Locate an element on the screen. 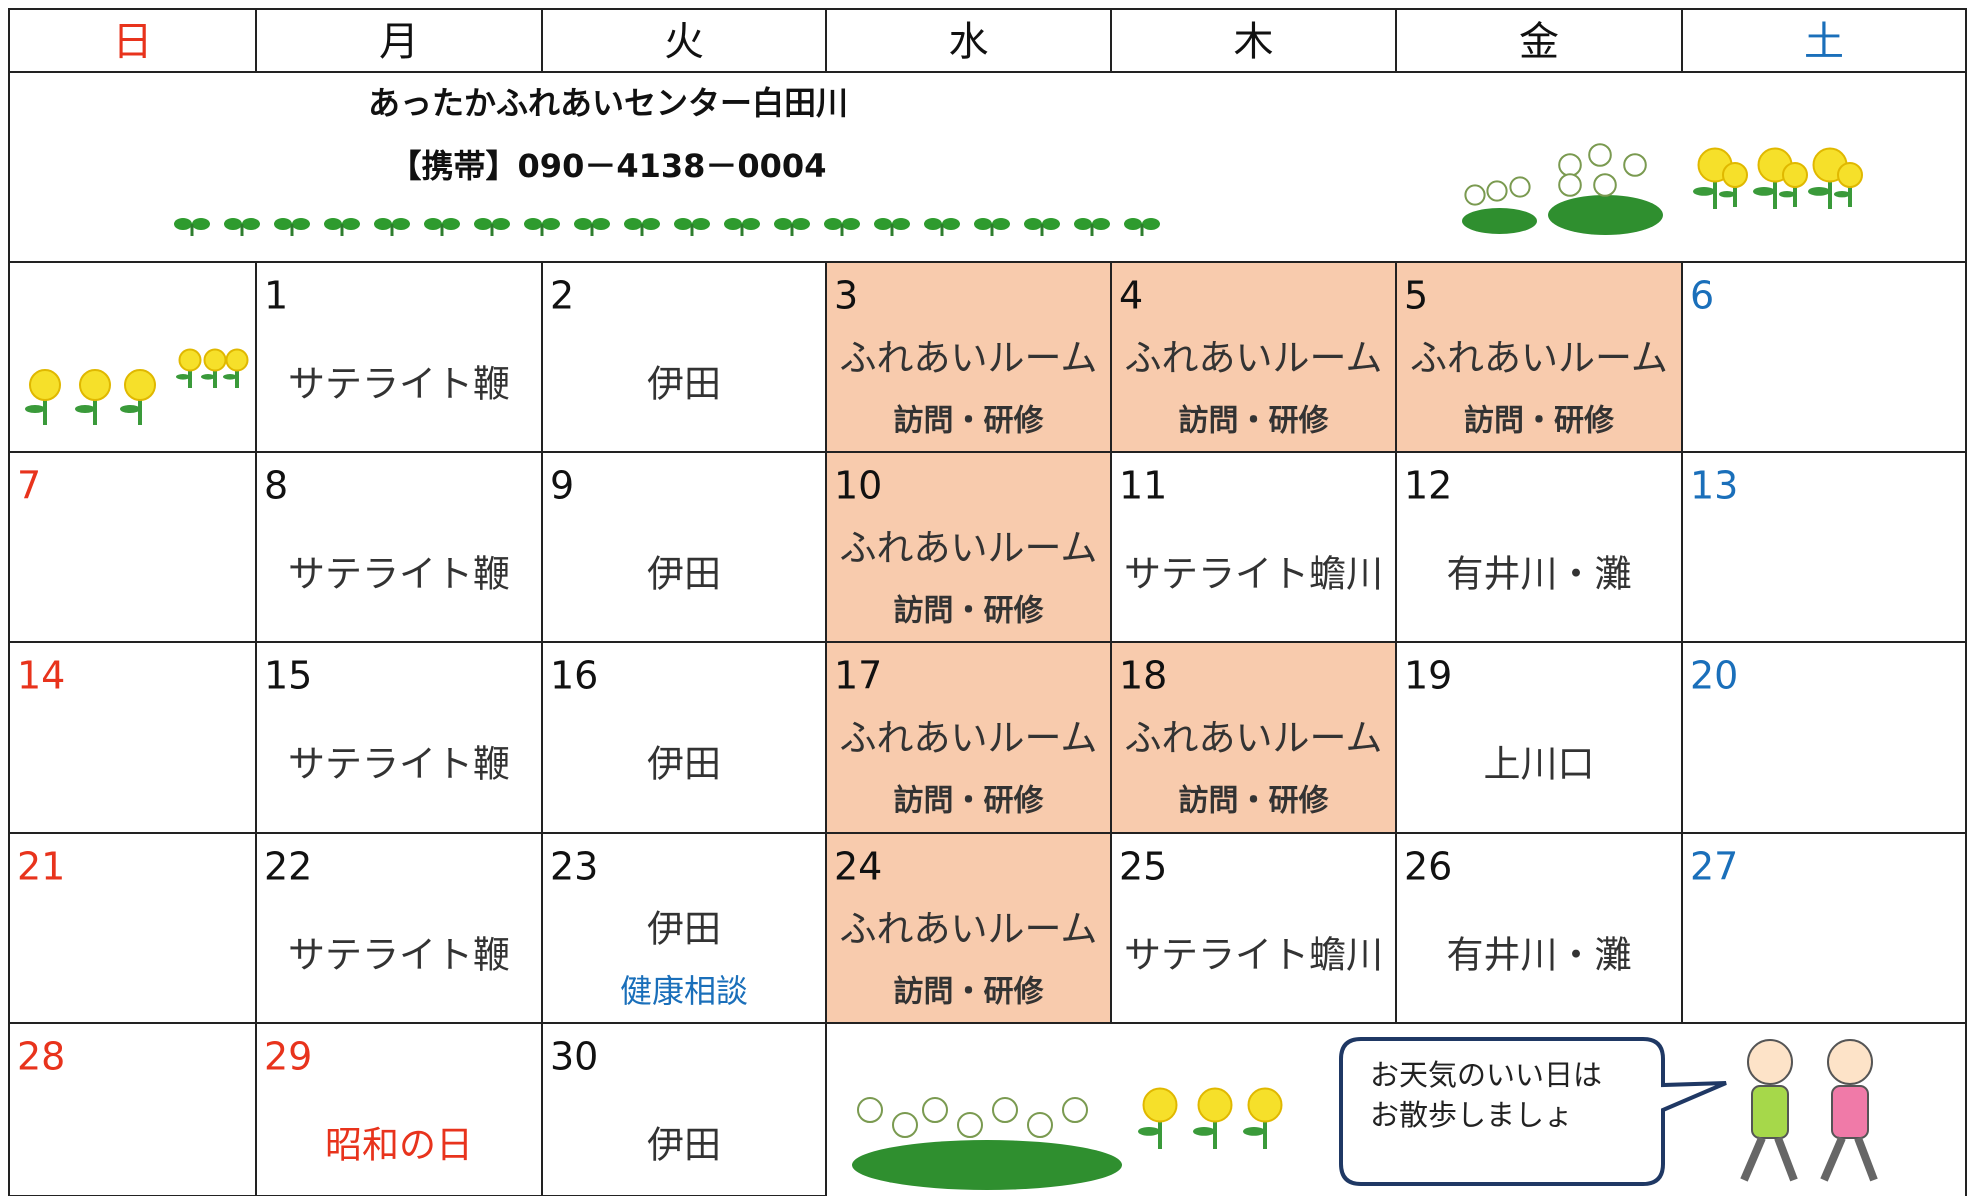  weekday: 金 is located at coordinates (1539, 42).